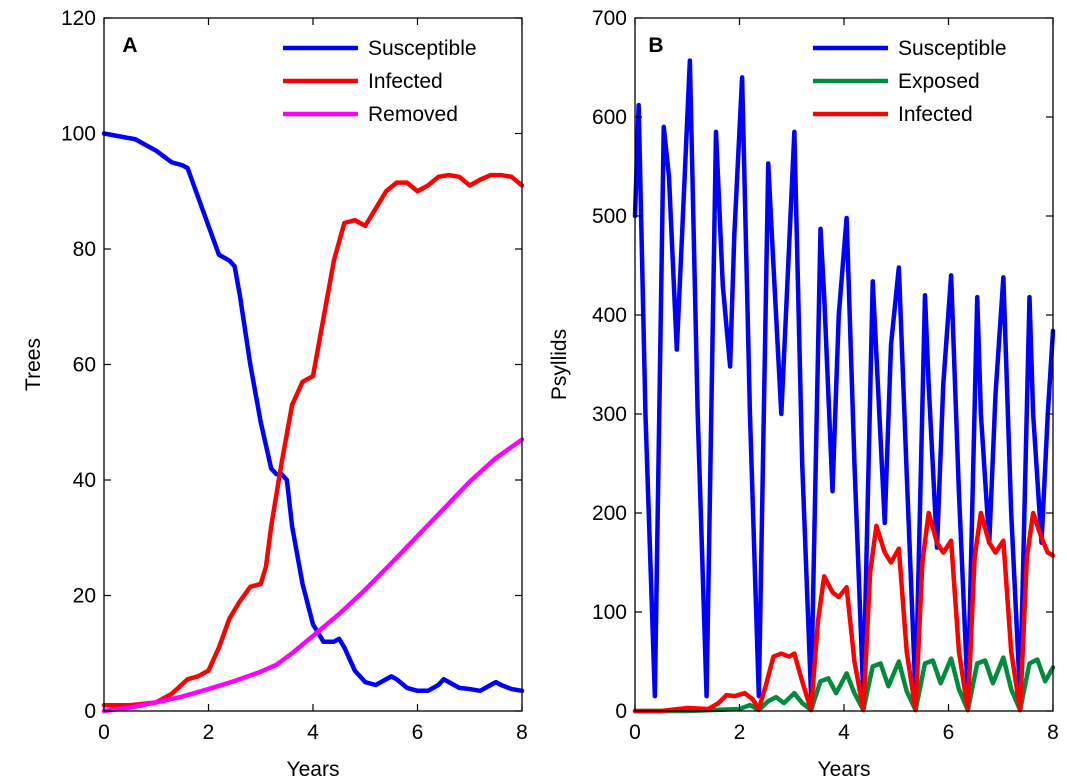  I want to click on legend-label: Removed, so click(413, 114).